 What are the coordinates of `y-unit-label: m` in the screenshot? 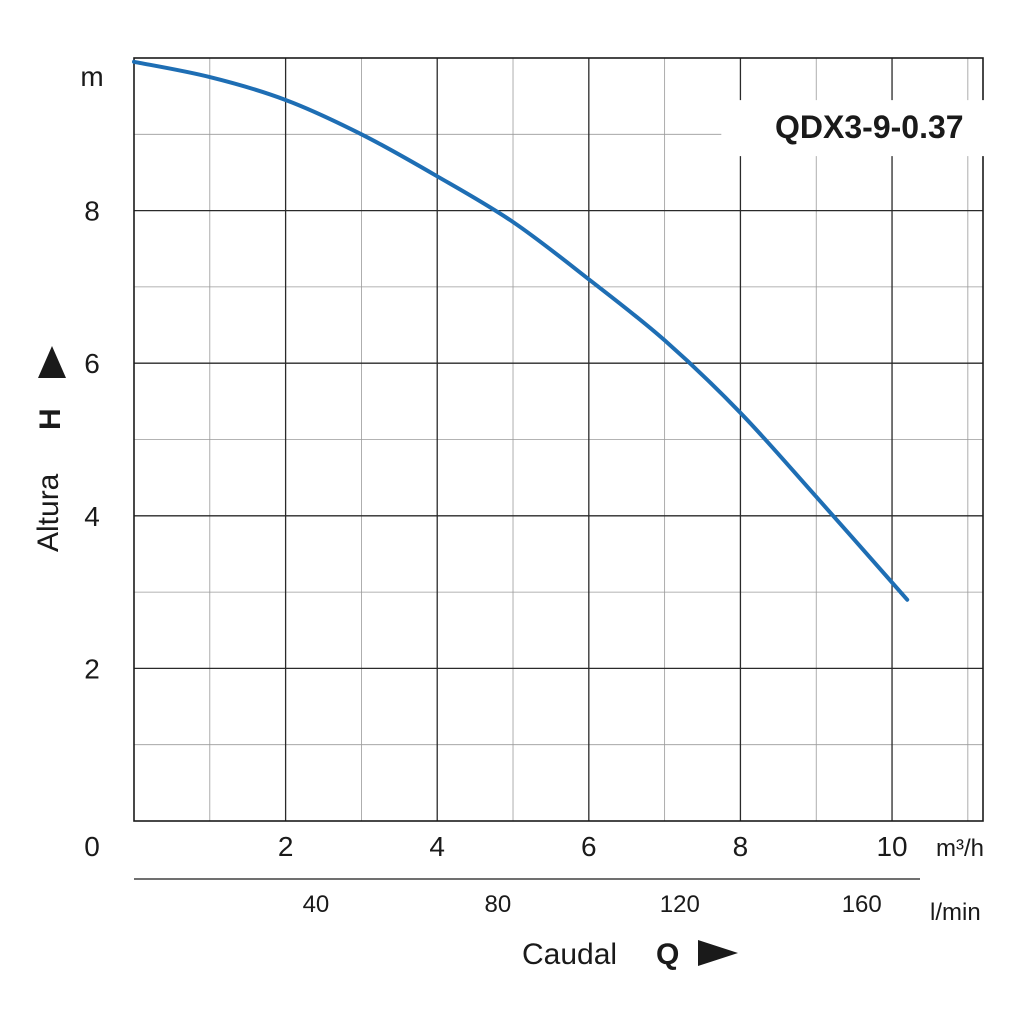 It's located at (91, 76).